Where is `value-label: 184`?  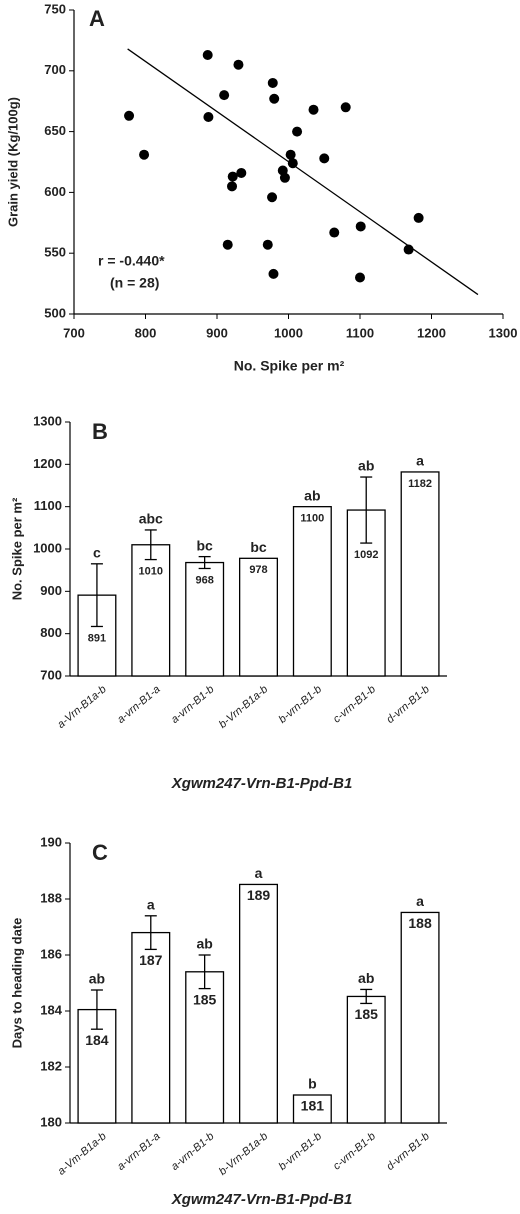 value-label: 184 is located at coordinates (97, 1040).